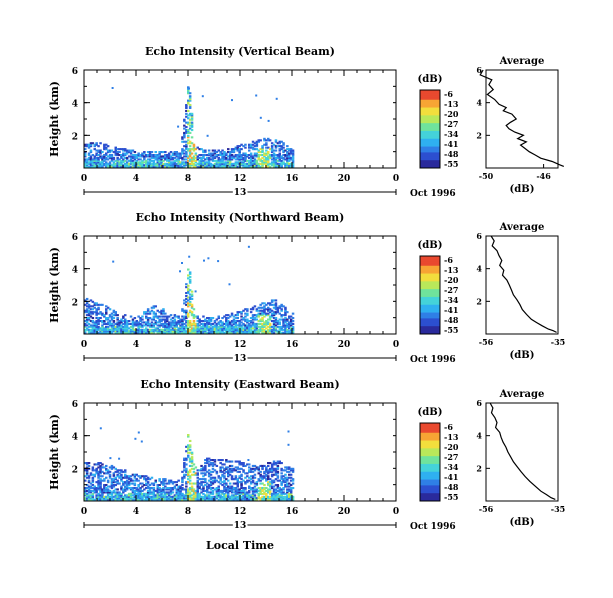 The height and width of the screenshot is (598, 613). What do you see at coordinates (240, 345) in the screenshot?
I see `x-tick-label: 12` at bounding box center [240, 345].